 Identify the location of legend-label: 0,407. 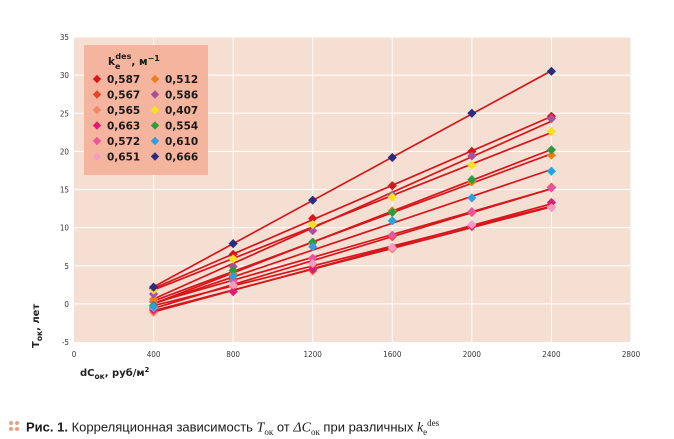
(181, 111).